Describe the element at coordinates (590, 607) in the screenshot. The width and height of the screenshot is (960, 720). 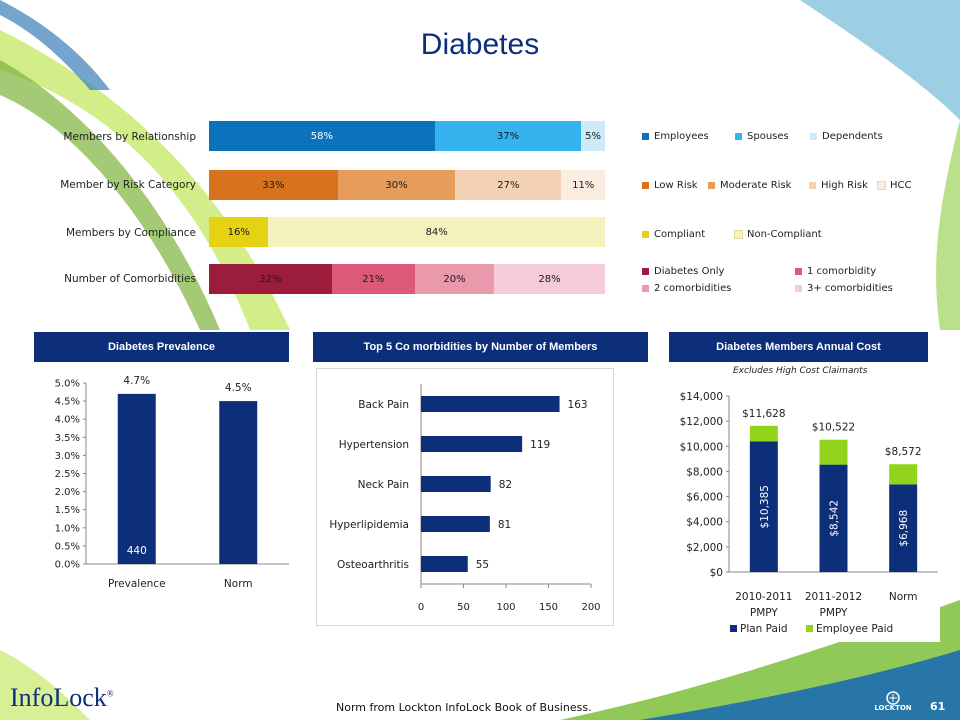
I see `x-tick-label: 200` at that location.